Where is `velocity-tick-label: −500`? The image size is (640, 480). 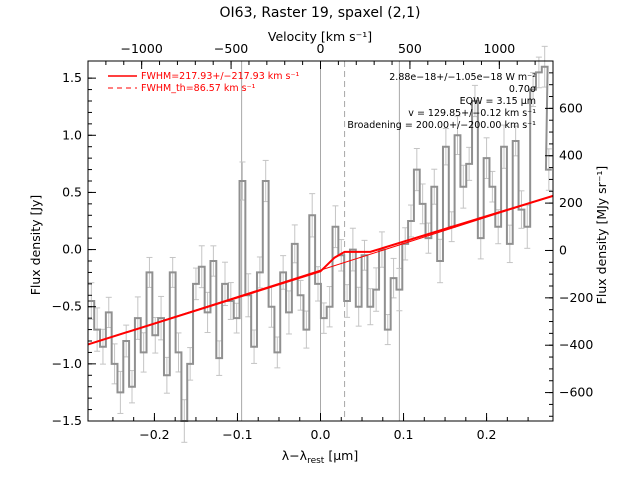 velocity-tick-label: −500 is located at coordinates (231, 48).